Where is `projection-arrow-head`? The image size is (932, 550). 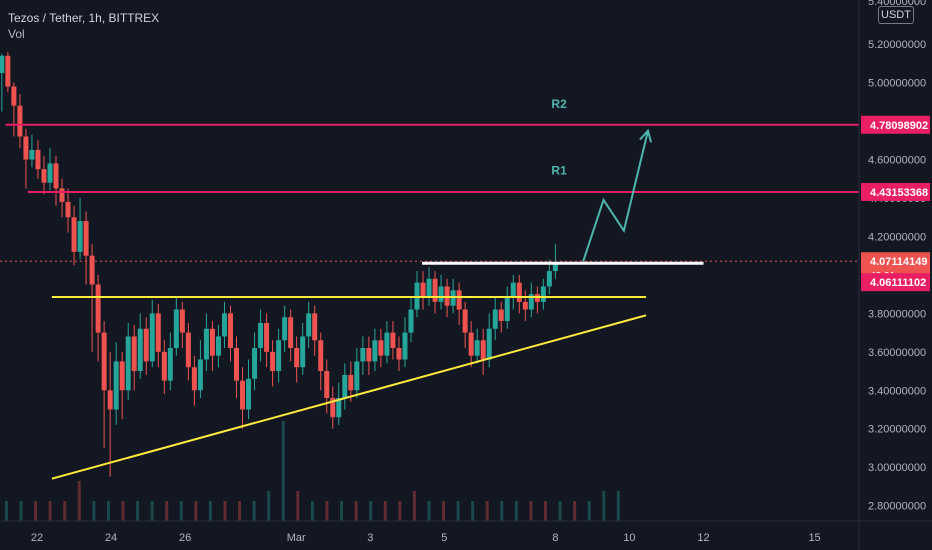
projection-arrow-head is located at coordinates (646, 135).